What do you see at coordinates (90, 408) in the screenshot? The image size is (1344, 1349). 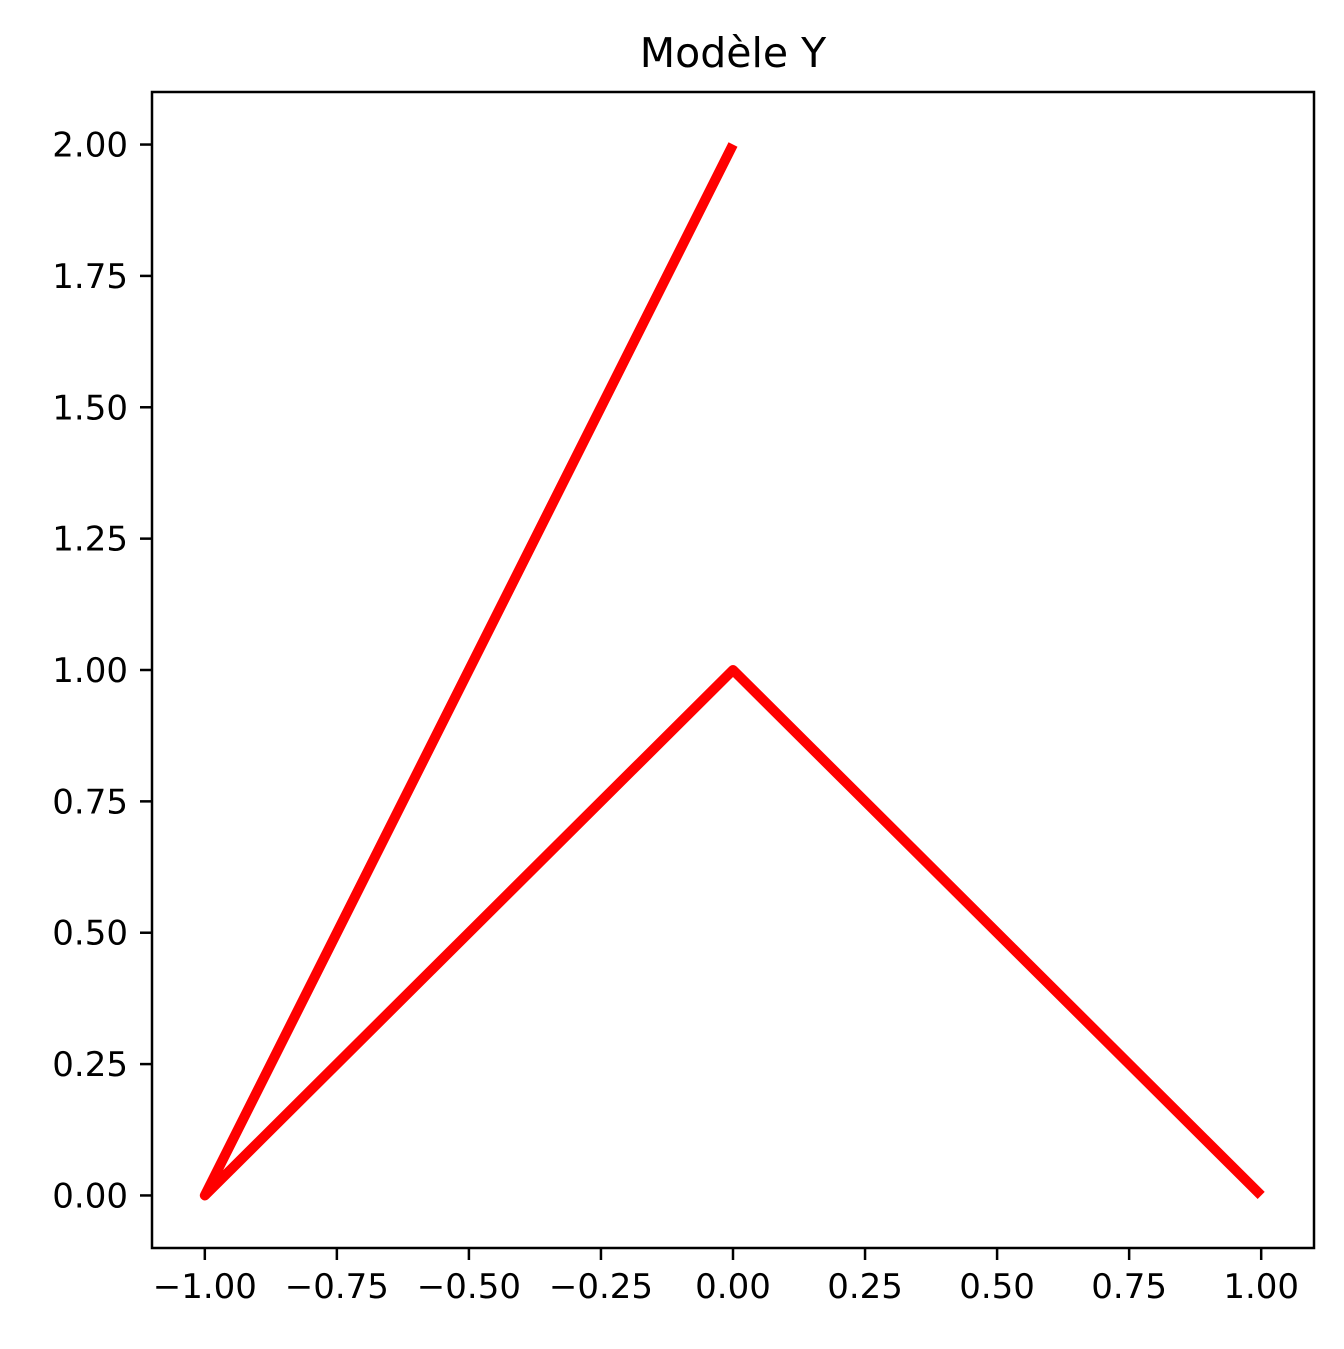 I see `y-tick-label: 1.50` at bounding box center [90, 408].